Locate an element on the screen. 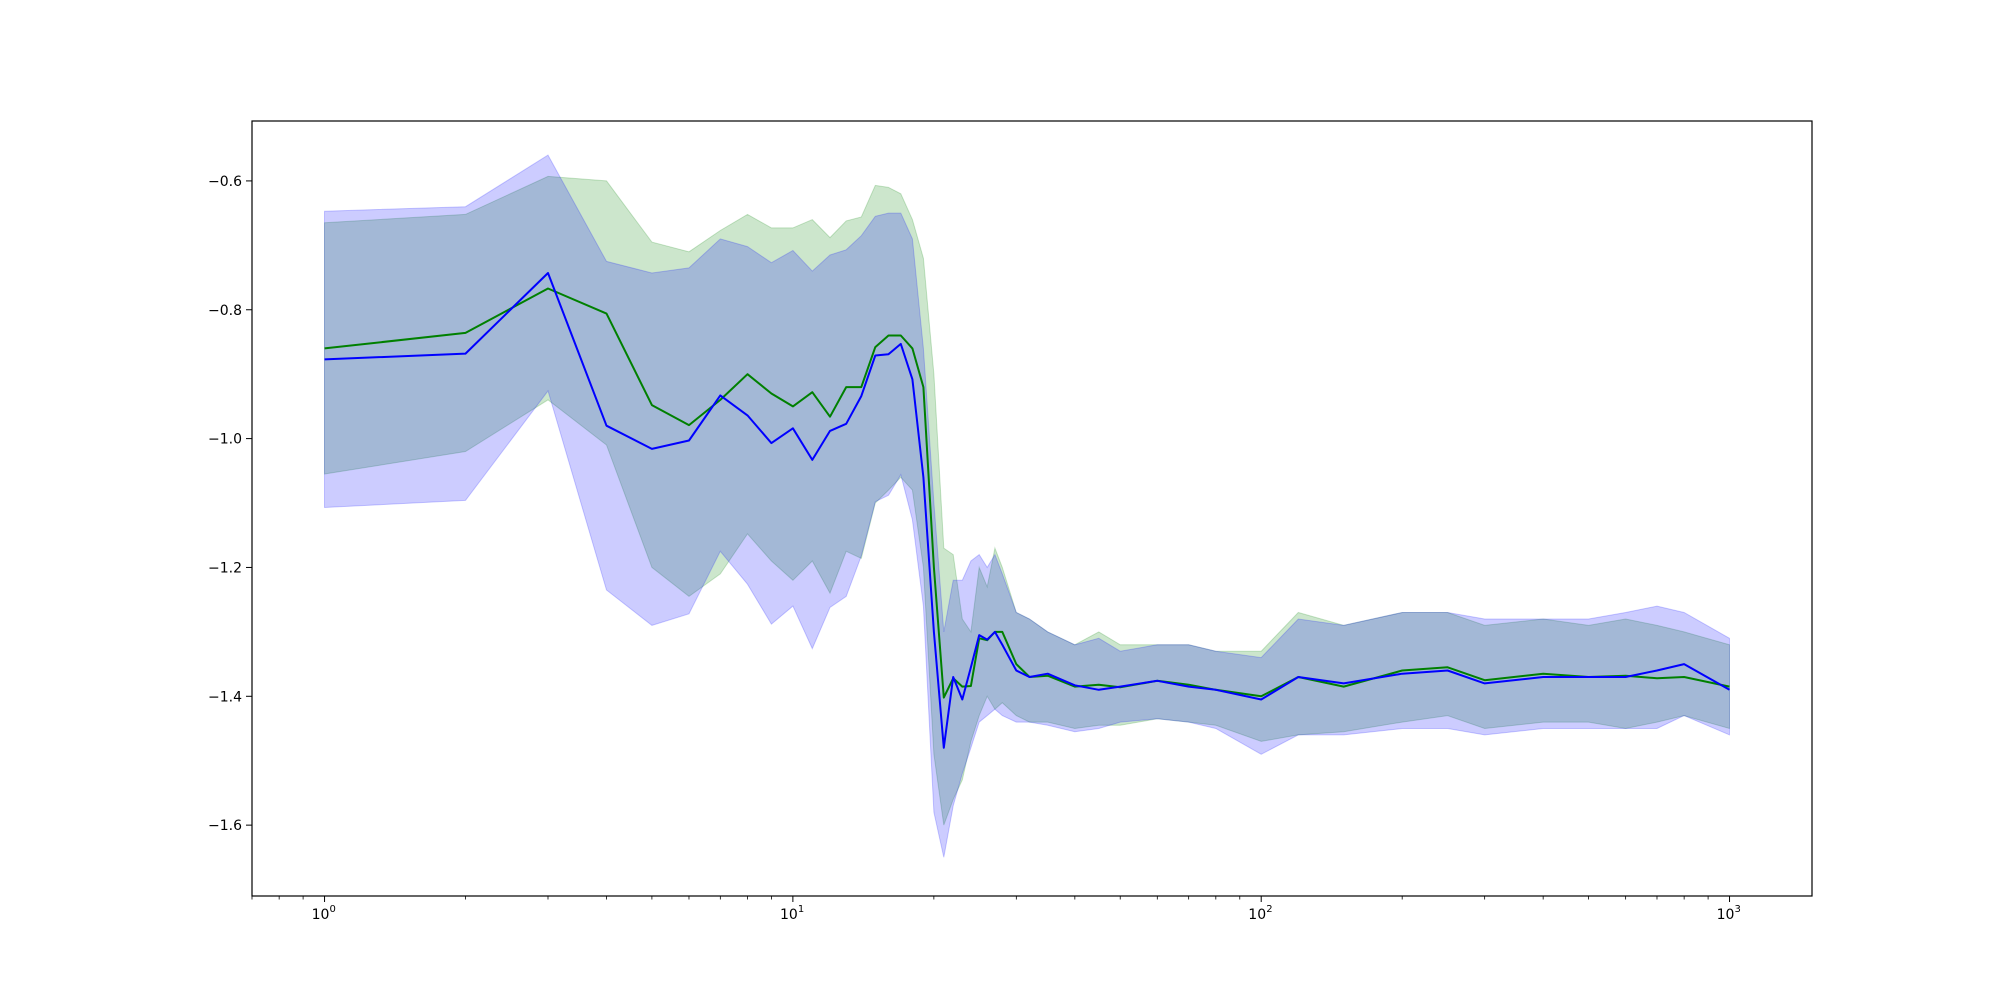 This screenshot has height=1000, width=2000. x-axis: 10 0 10 1 10 2 10 3 is located at coordinates (996, 909).